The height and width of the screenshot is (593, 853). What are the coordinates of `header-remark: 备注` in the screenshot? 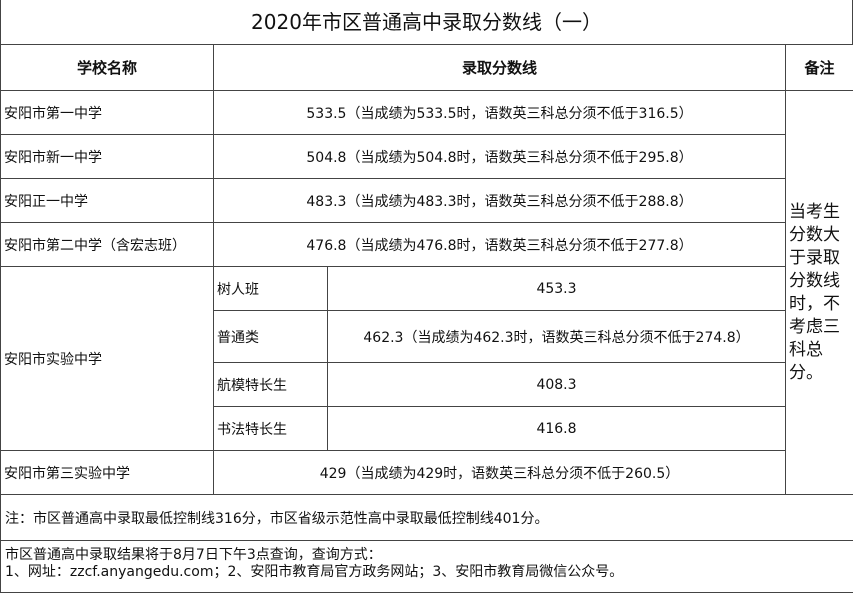 It's located at (819, 68).